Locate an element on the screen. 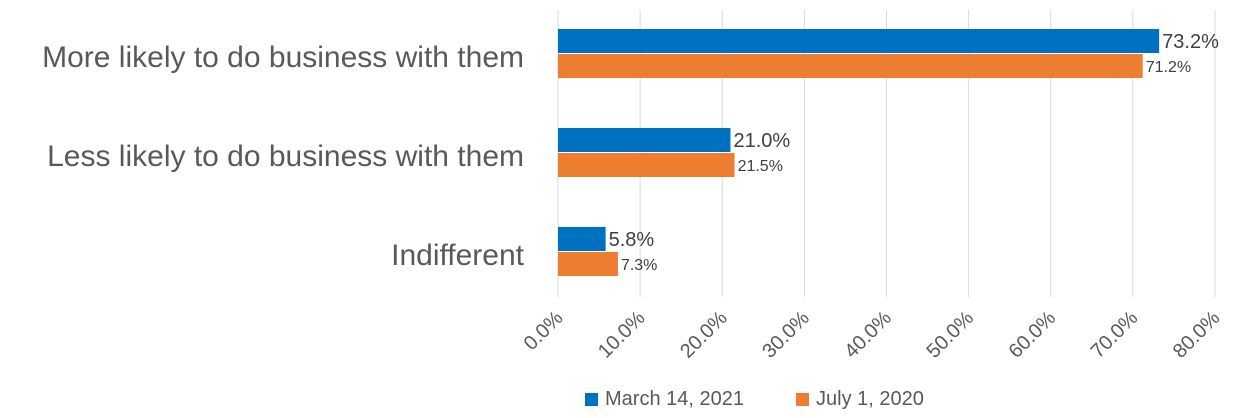 The height and width of the screenshot is (418, 1235). x-tick-label: 0.0% is located at coordinates (544, 331).